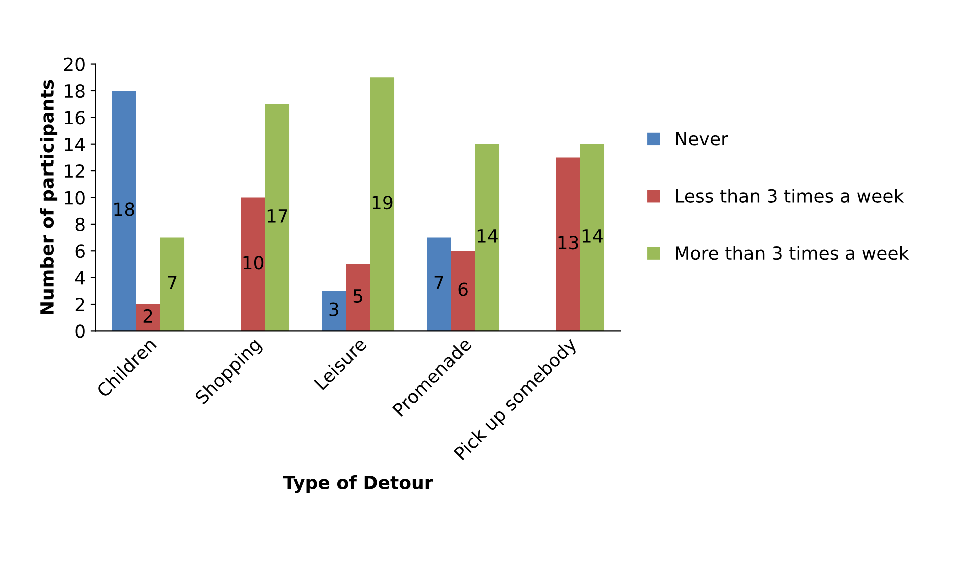  I want to click on y-tick-label: 0, so click(80, 331).